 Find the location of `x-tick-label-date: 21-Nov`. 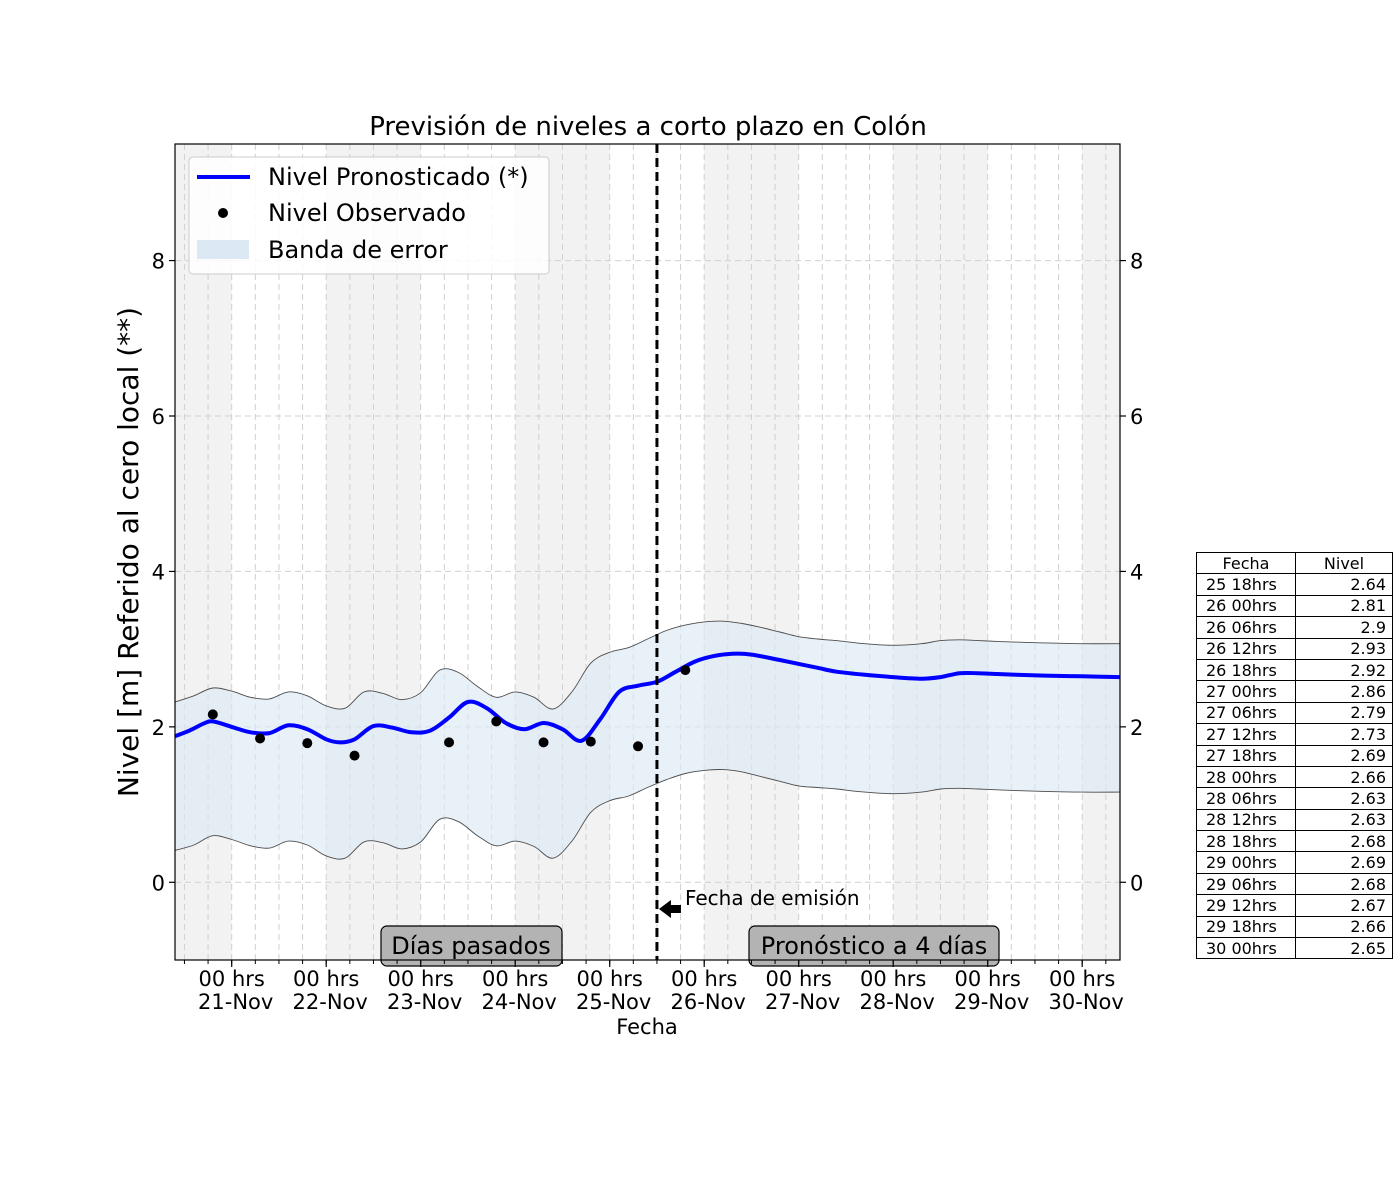

x-tick-label-date: 21-Nov is located at coordinates (235, 1002).